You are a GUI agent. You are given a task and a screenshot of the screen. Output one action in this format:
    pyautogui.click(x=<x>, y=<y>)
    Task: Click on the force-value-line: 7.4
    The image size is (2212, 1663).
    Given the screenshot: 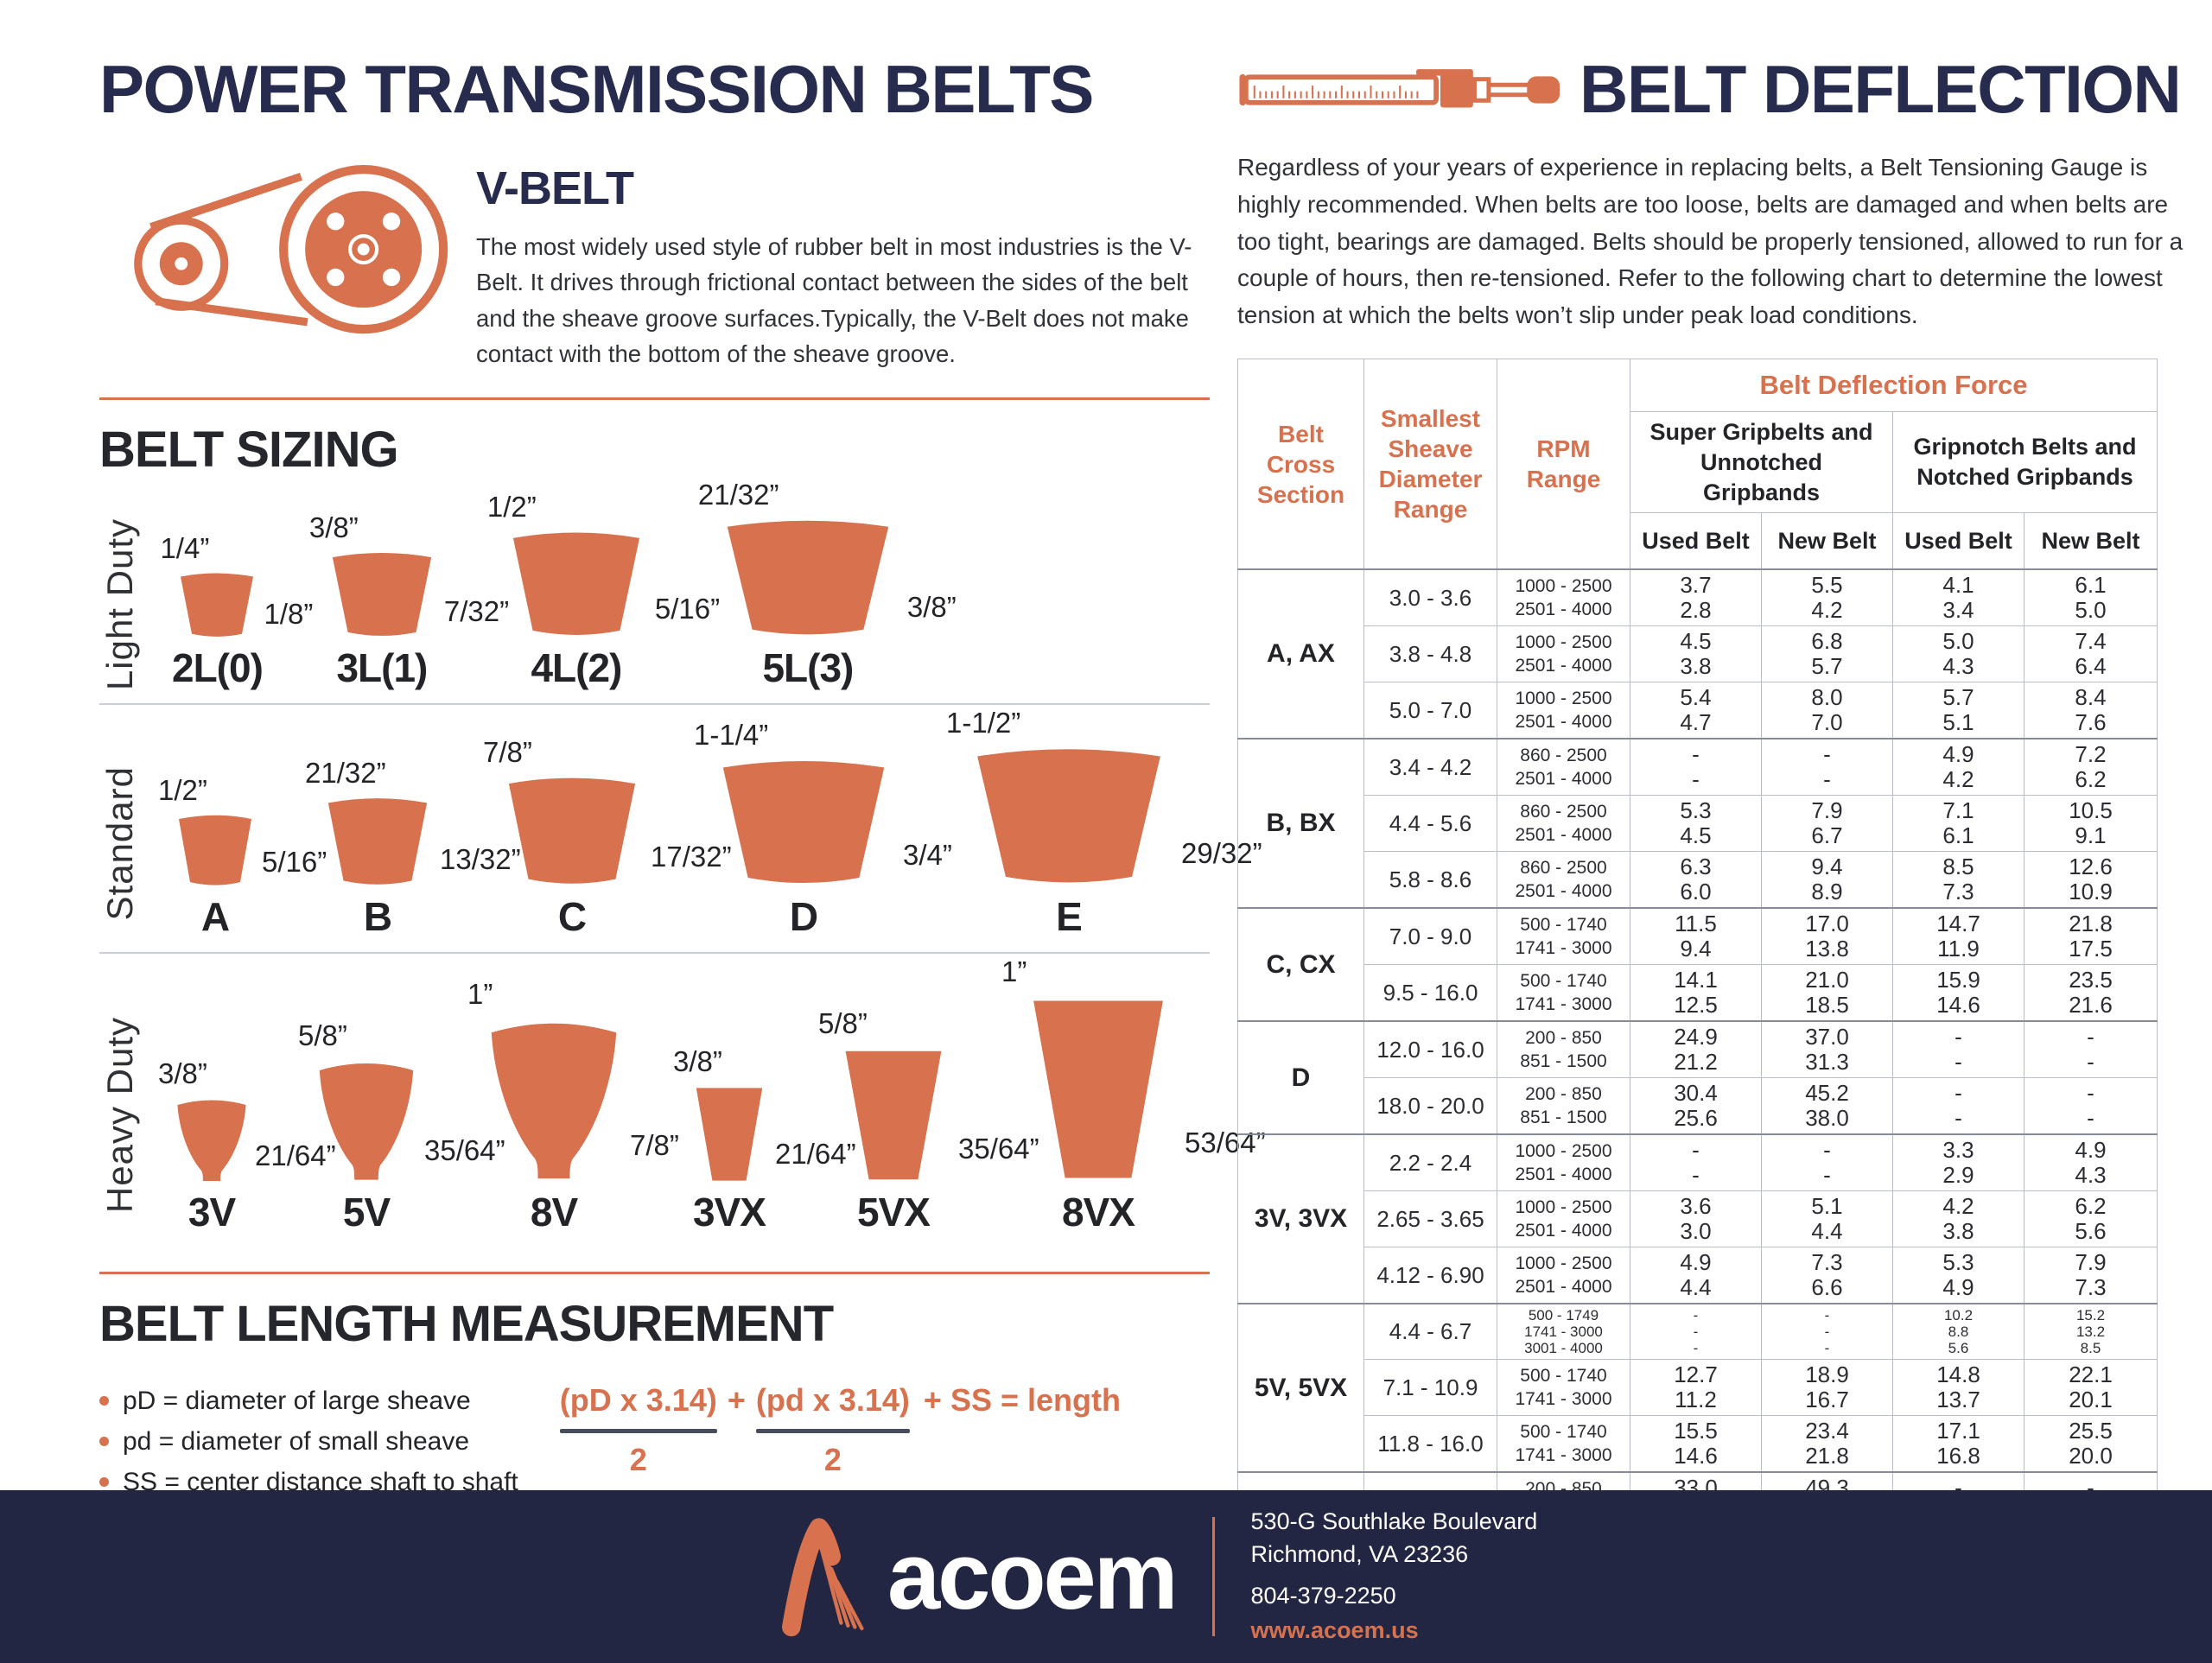 What is the action you would take?
    pyautogui.click(x=2091, y=642)
    